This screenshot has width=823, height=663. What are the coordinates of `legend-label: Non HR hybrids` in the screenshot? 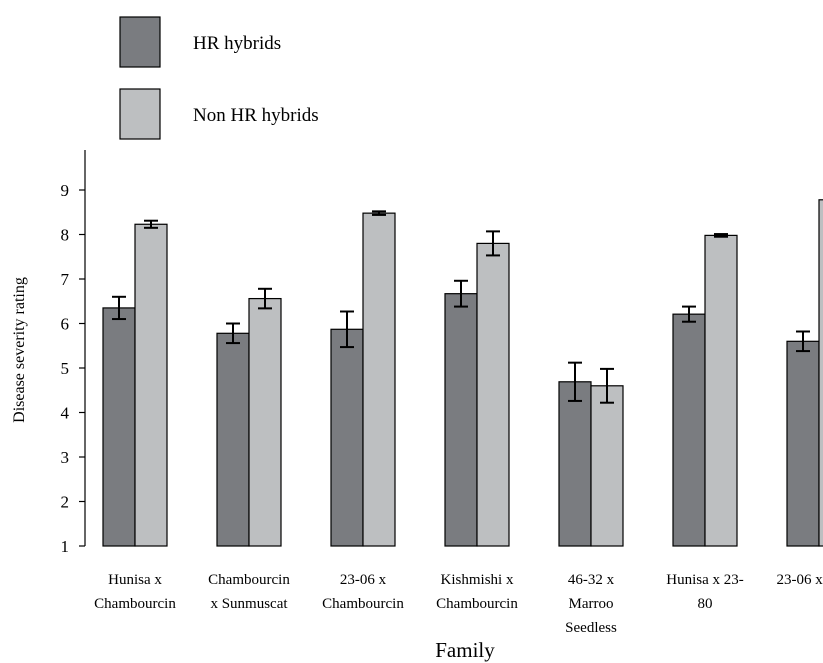 It's located at (256, 115).